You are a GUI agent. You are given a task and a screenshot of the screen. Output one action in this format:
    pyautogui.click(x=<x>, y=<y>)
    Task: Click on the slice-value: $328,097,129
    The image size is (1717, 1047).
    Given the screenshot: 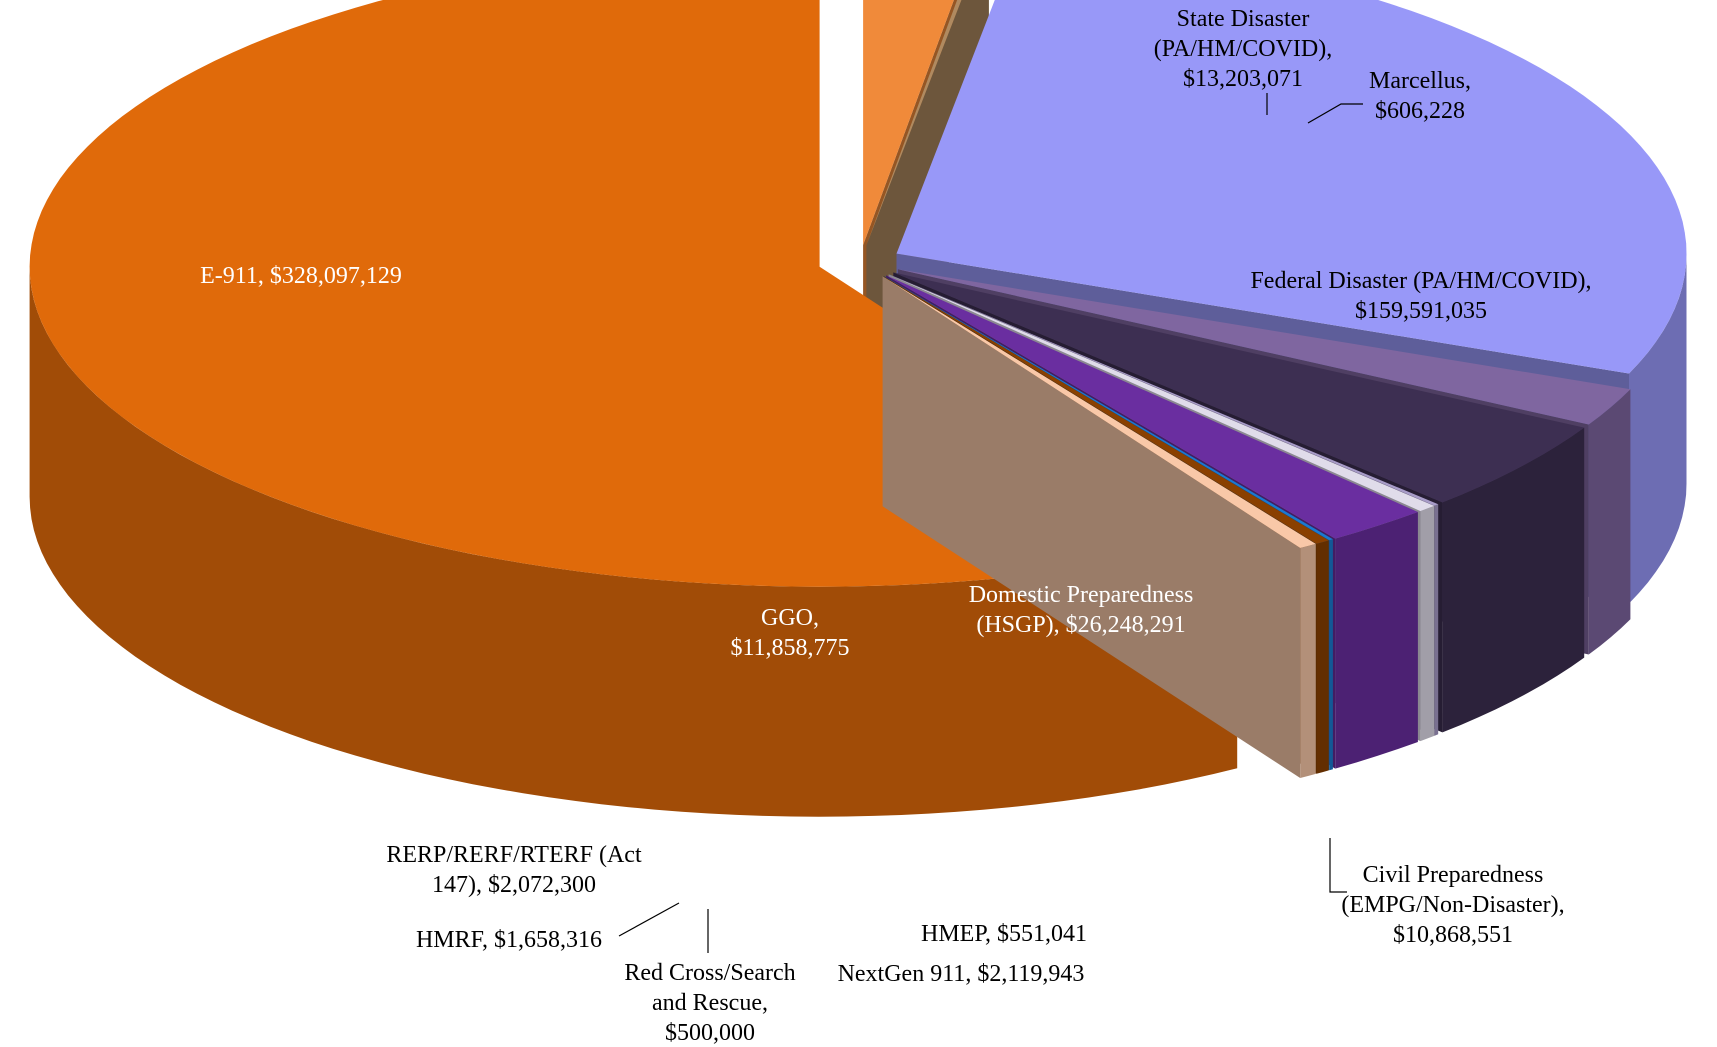 What is the action you would take?
    pyautogui.click(x=335, y=276)
    